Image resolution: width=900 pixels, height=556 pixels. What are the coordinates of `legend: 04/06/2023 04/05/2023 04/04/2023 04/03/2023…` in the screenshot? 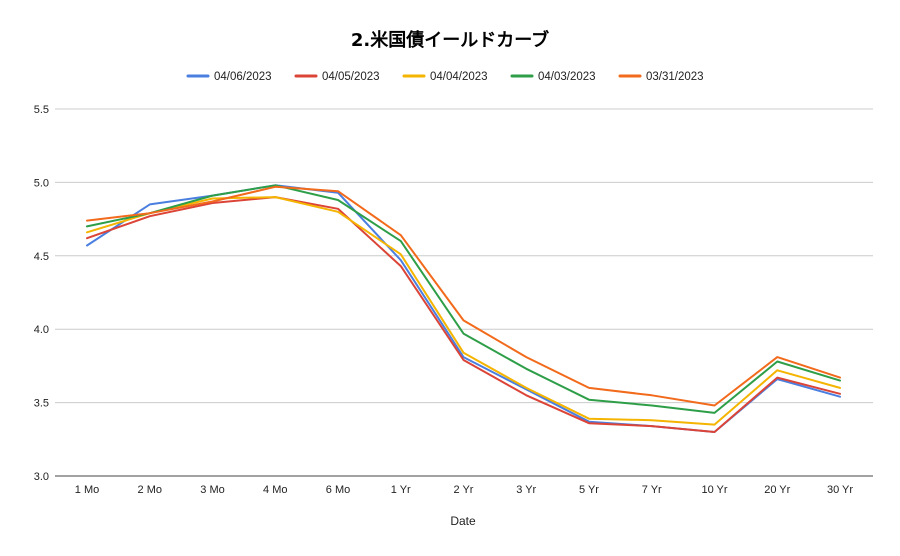 It's located at (445, 77).